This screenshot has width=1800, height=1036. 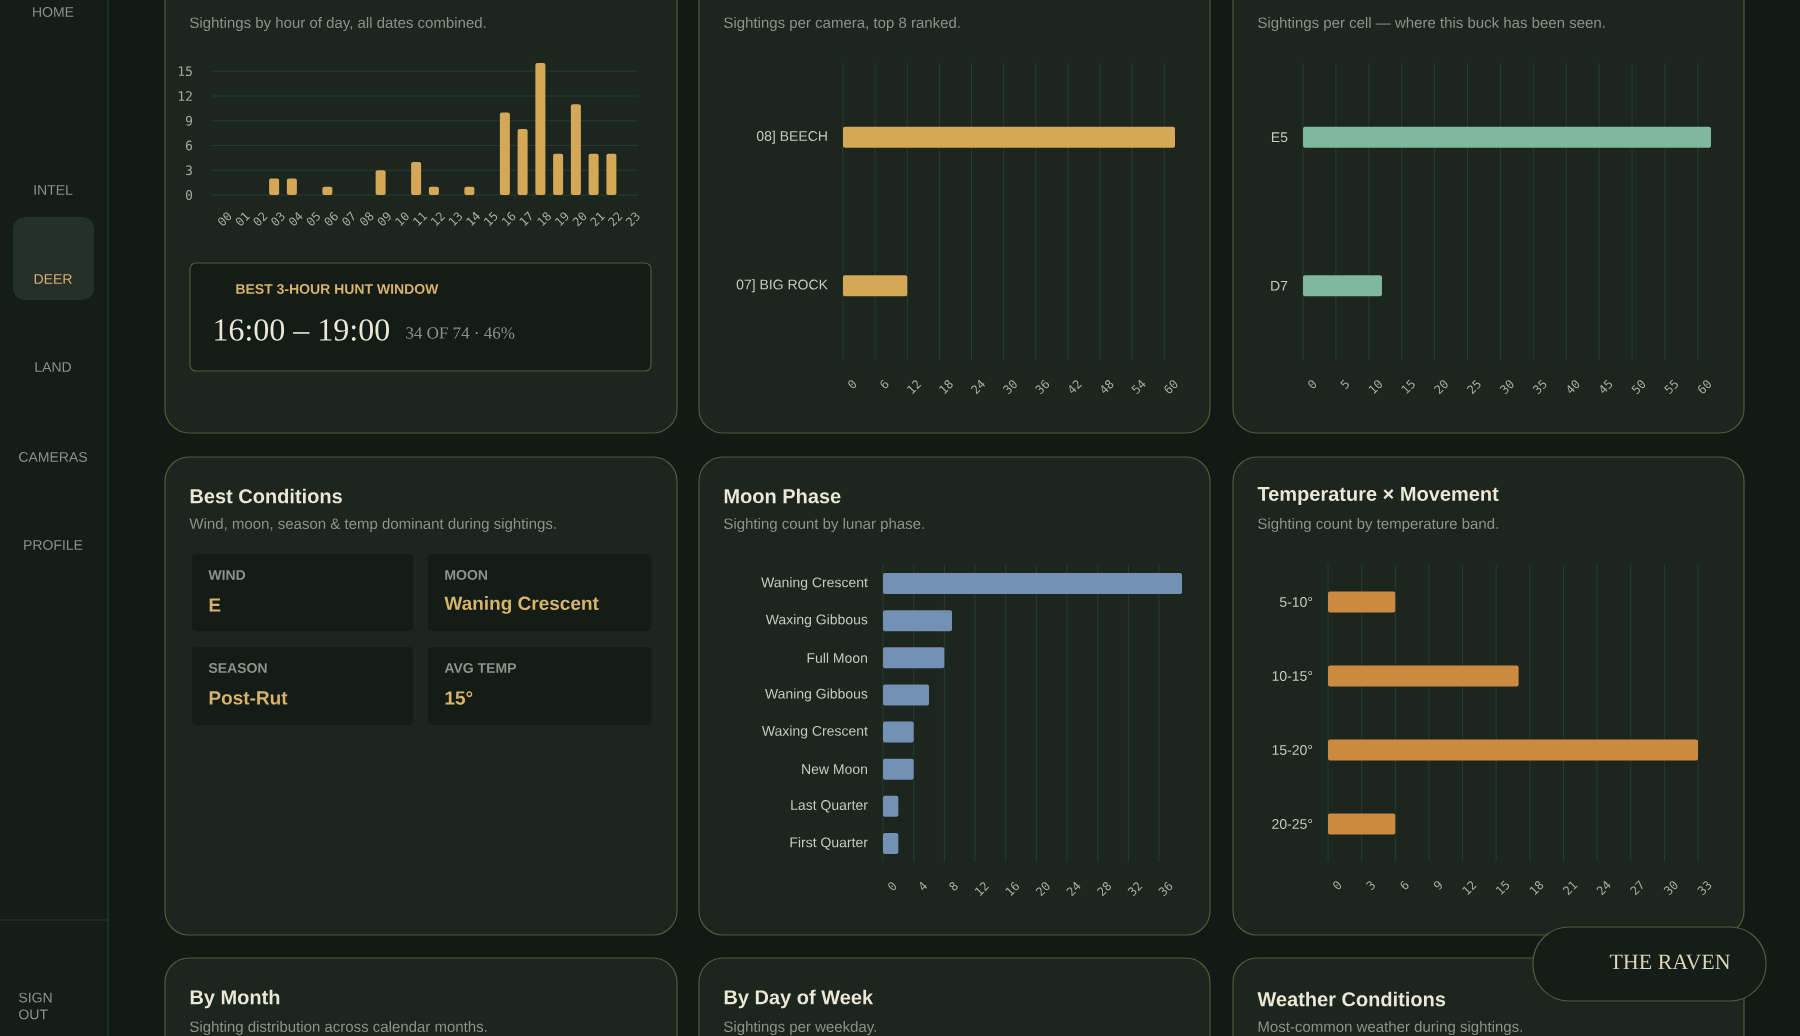 I want to click on y-tick-label: Waning Crescent, so click(x=814, y=584).